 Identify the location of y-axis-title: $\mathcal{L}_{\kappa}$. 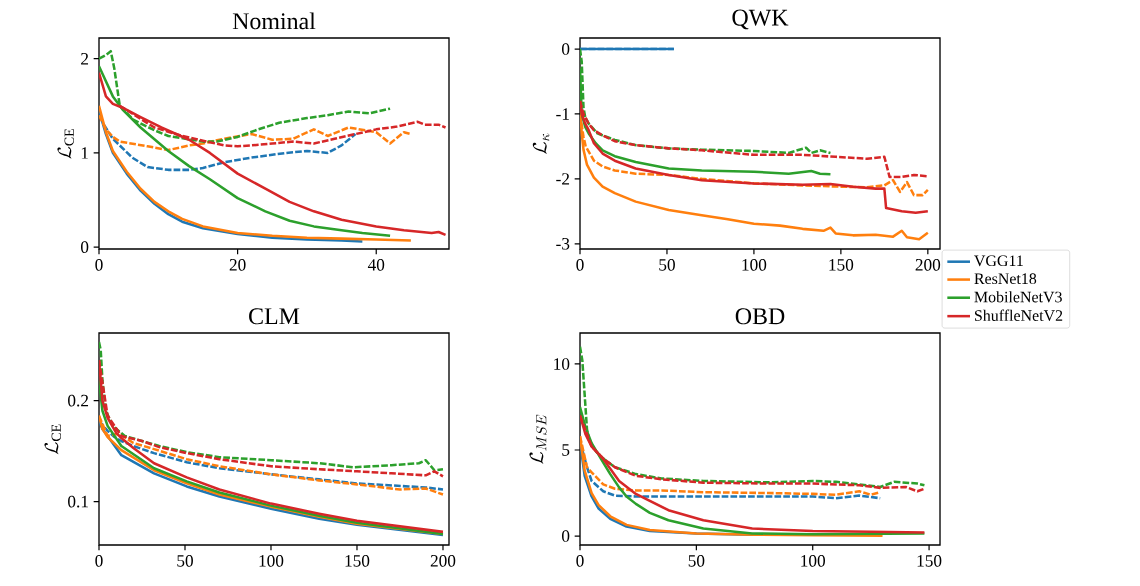
(541, 144).